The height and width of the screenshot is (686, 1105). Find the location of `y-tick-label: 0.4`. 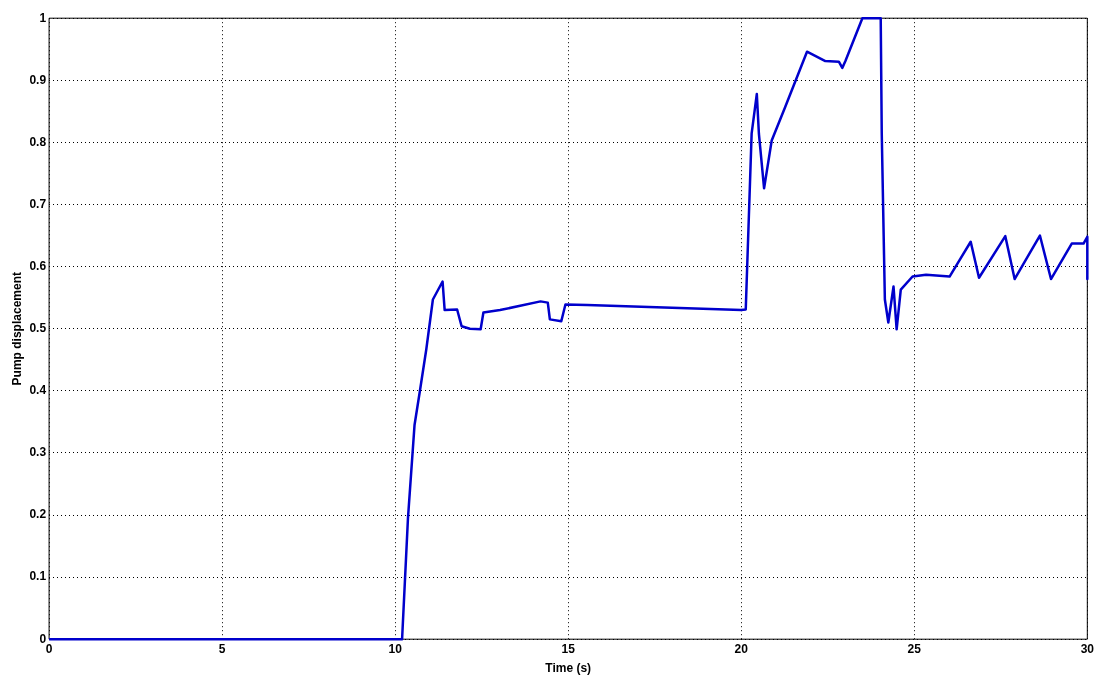

y-tick-label: 0.4 is located at coordinates (38, 390).